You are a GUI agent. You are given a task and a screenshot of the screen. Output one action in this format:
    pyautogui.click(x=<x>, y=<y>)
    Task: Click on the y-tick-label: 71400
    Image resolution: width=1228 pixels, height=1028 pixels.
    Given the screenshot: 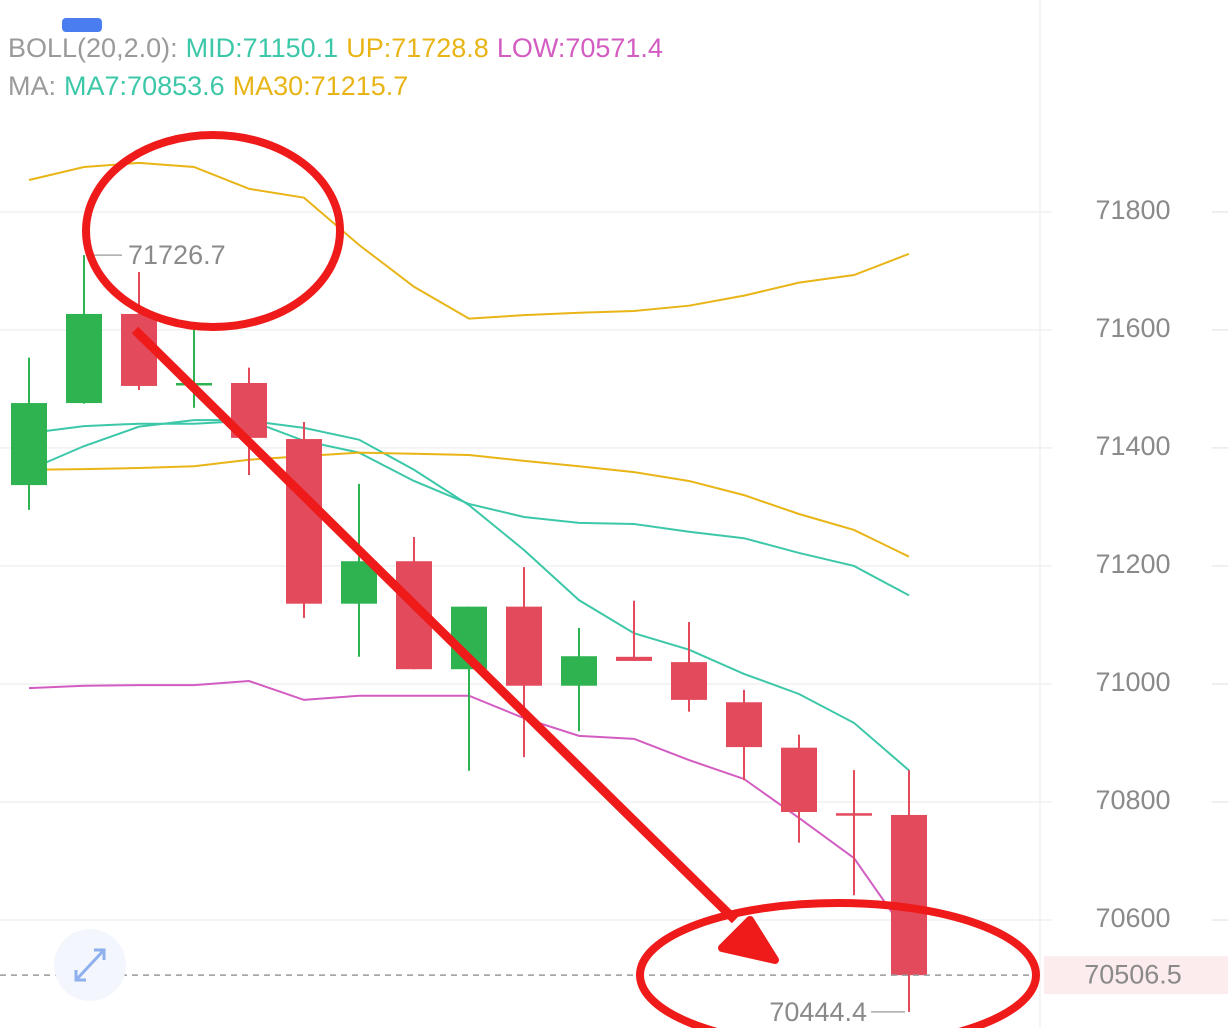 What is the action you would take?
    pyautogui.click(x=1132, y=446)
    